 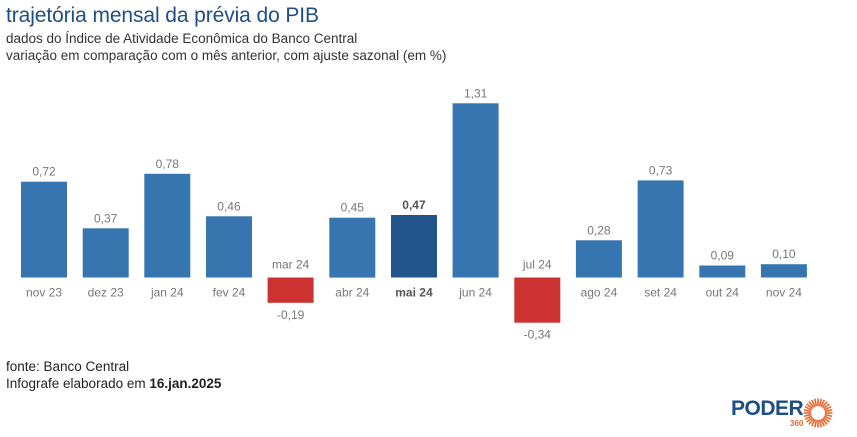 I want to click on value-label: 0,47, so click(x=414, y=205).